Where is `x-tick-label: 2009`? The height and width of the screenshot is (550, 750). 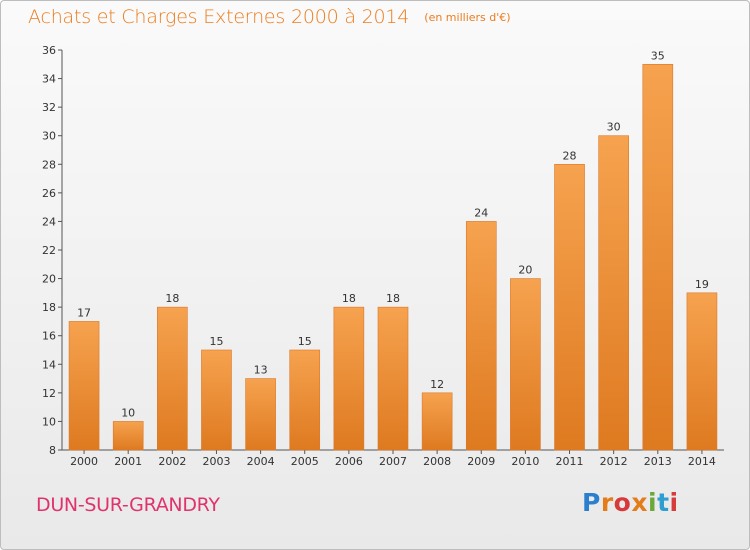
x-tick-label: 2009 is located at coordinates (481, 461).